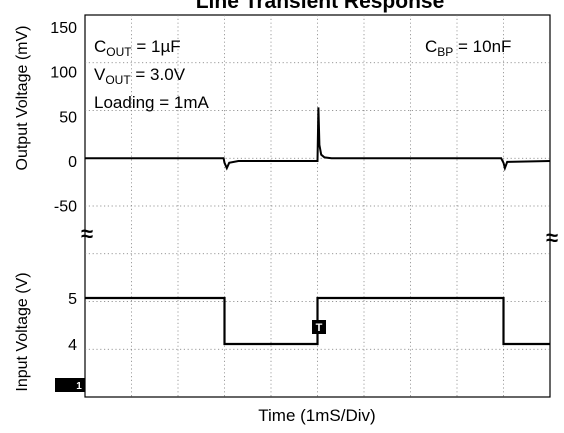 The image size is (564, 433). I want to click on upper-y-tick-labels: 150 100 50 0 -50, so click(63, 118).